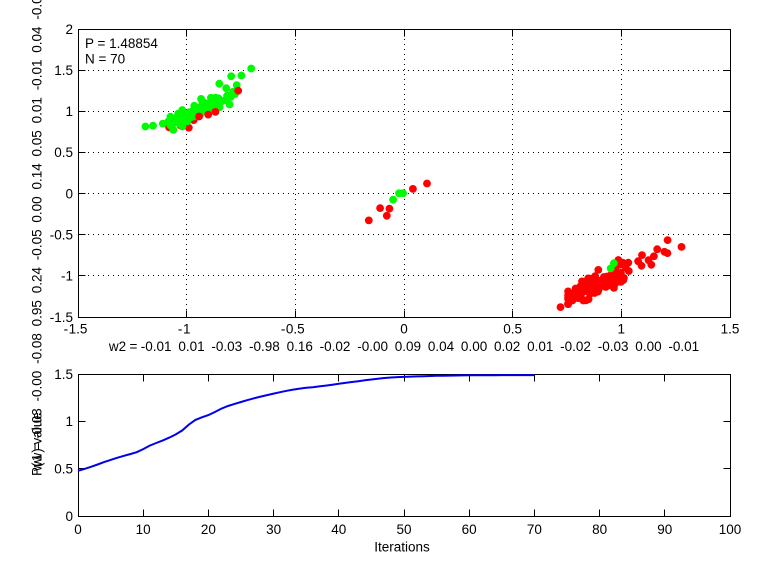 The image size is (768, 576). I want to click on svg-text: -1.5, so click(61, 317).